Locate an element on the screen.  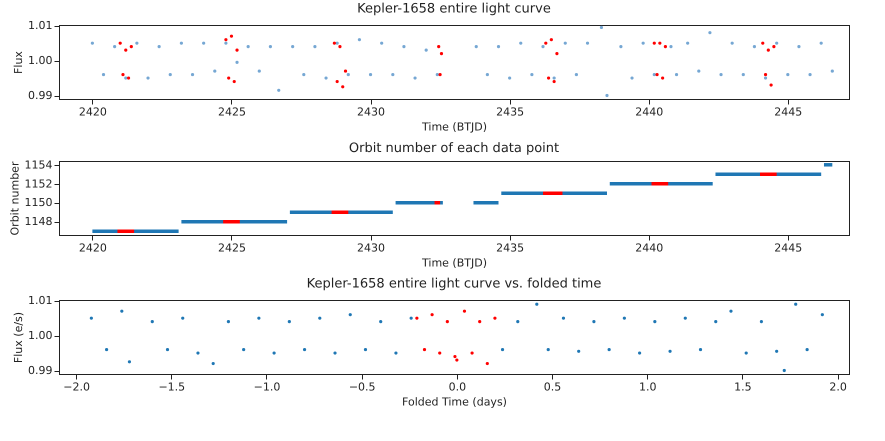
x-tick-label: −1.0 is located at coordinates (267, 387).